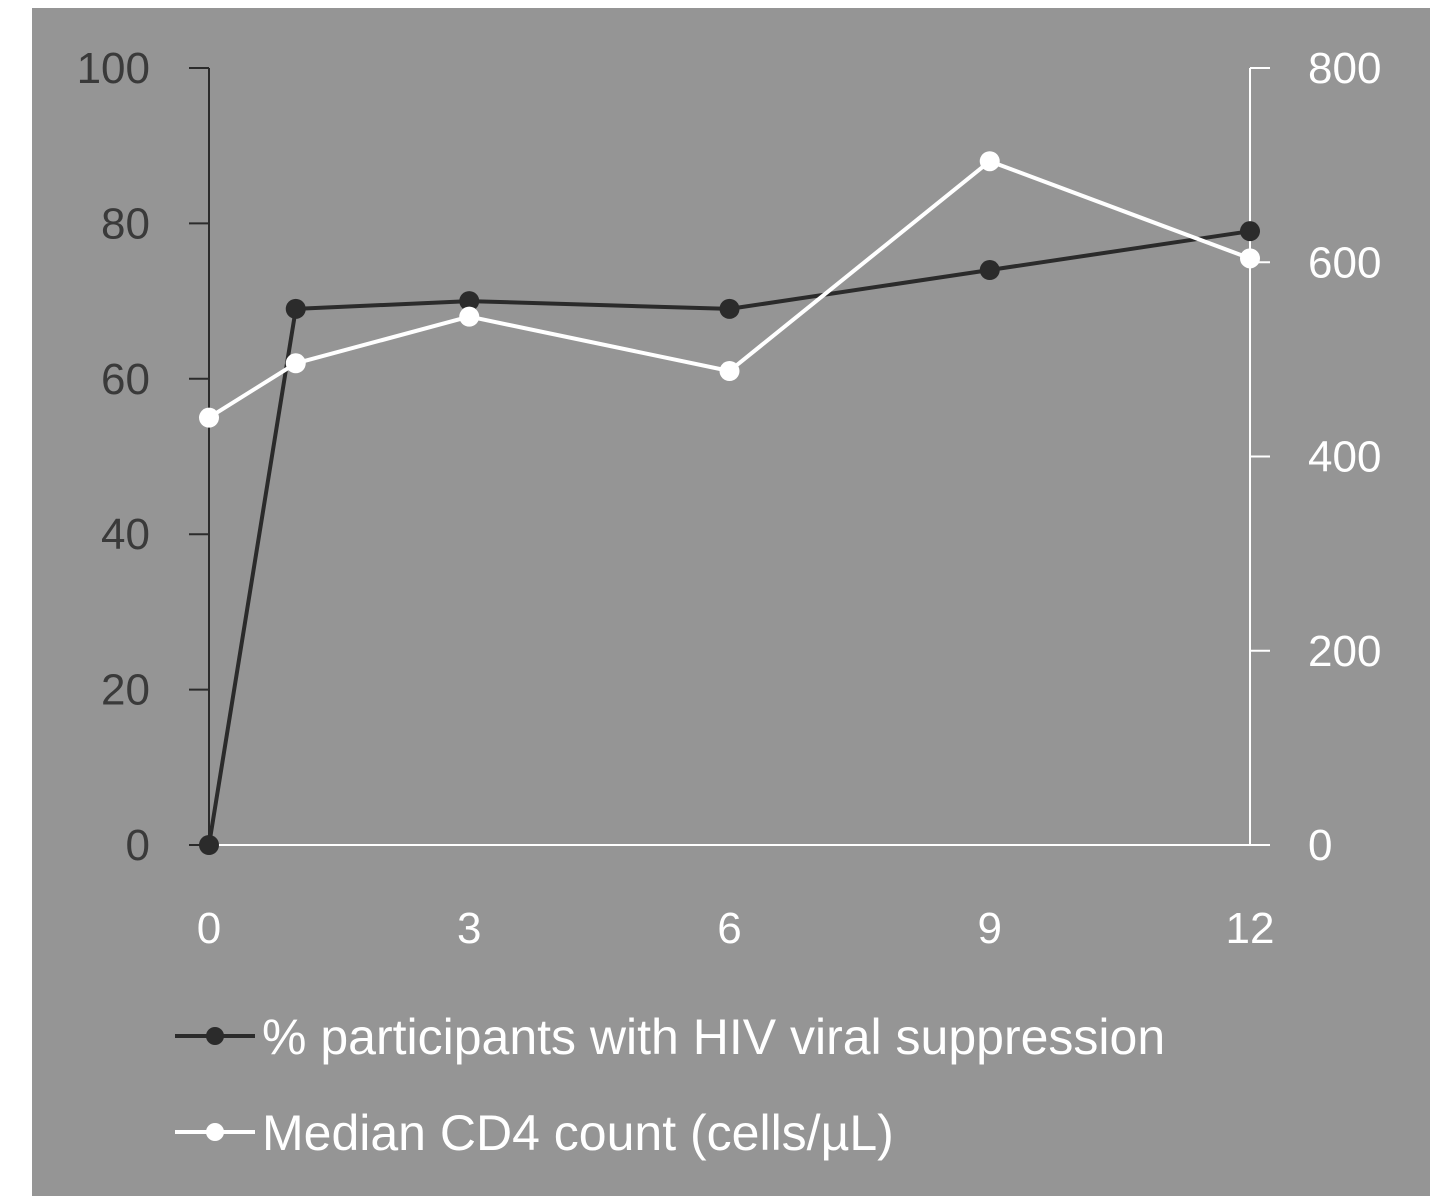 The width and height of the screenshot is (1449, 1196). Describe the element at coordinates (143, 457) in the screenshot. I see `left-axis-ticks: 0 20 40 60 80 100` at that location.